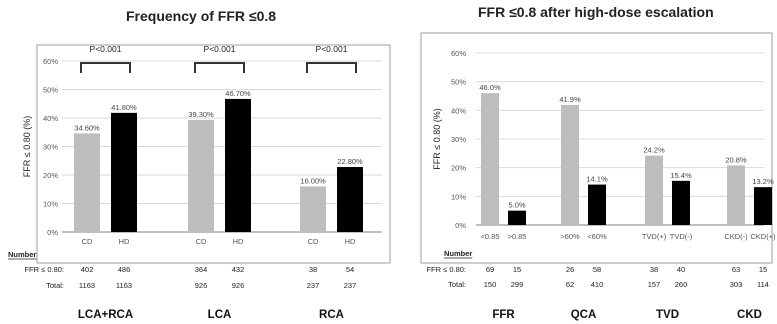  Describe the element at coordinates (50, 61) in the screenshot. I see `c1-ytick-label: 60%` at that location.